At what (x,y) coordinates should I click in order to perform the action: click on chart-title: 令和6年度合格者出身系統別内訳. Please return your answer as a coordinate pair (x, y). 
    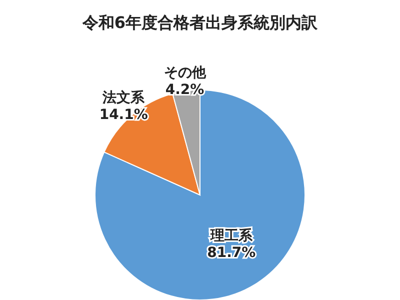
    Looking at the image, I should click on (200, 22).